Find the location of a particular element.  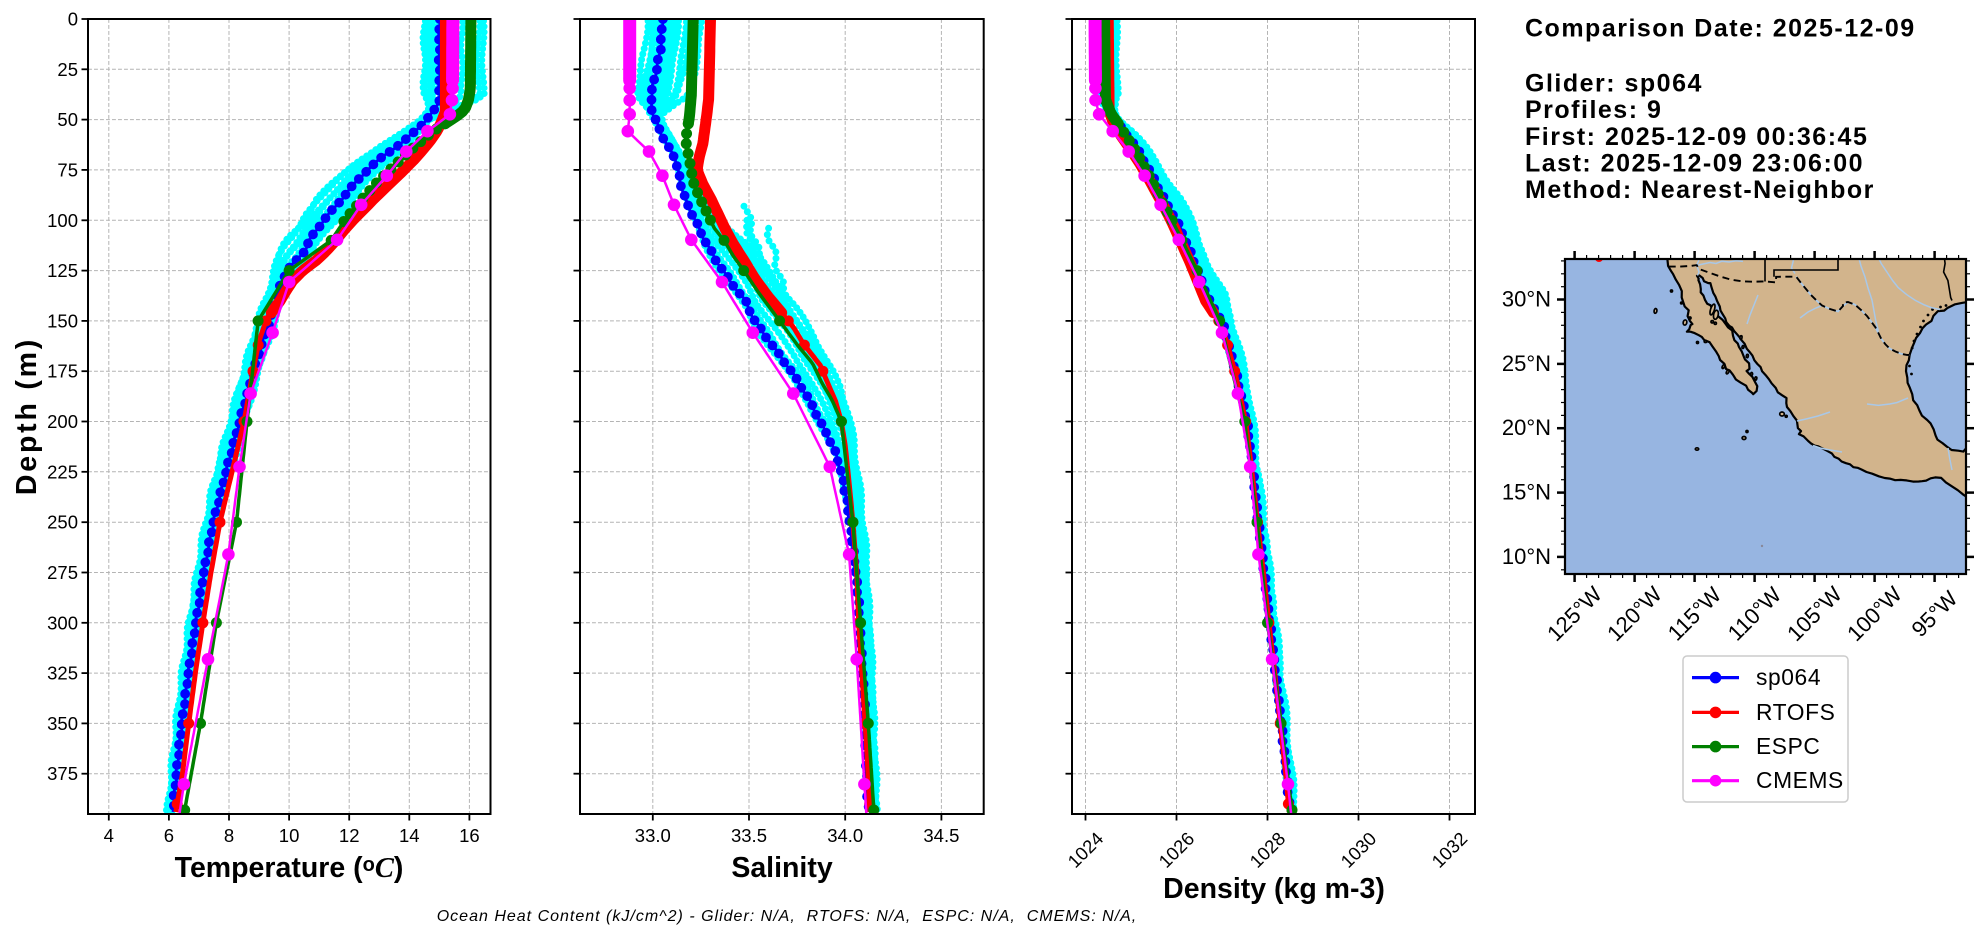

svg-text: 10°N is located at coordinates (1526, 556).